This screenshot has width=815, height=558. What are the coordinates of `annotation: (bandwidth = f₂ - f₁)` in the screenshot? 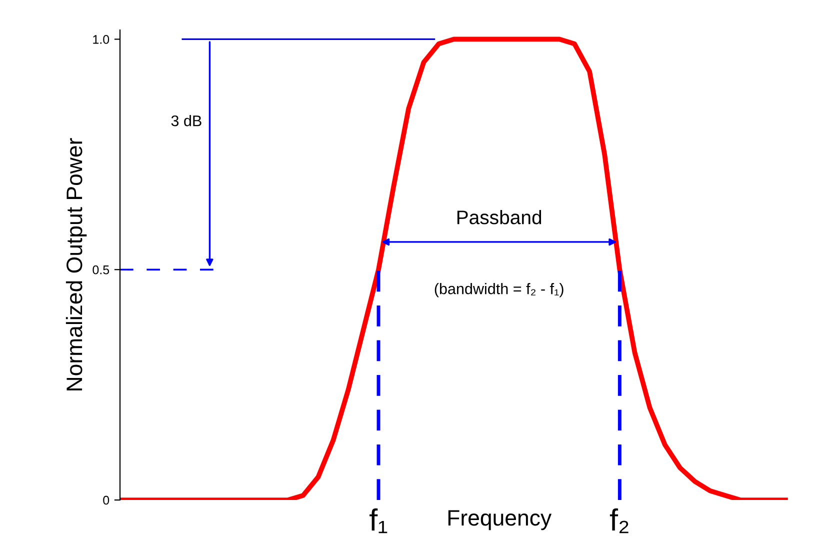 It's located at (499, 290).